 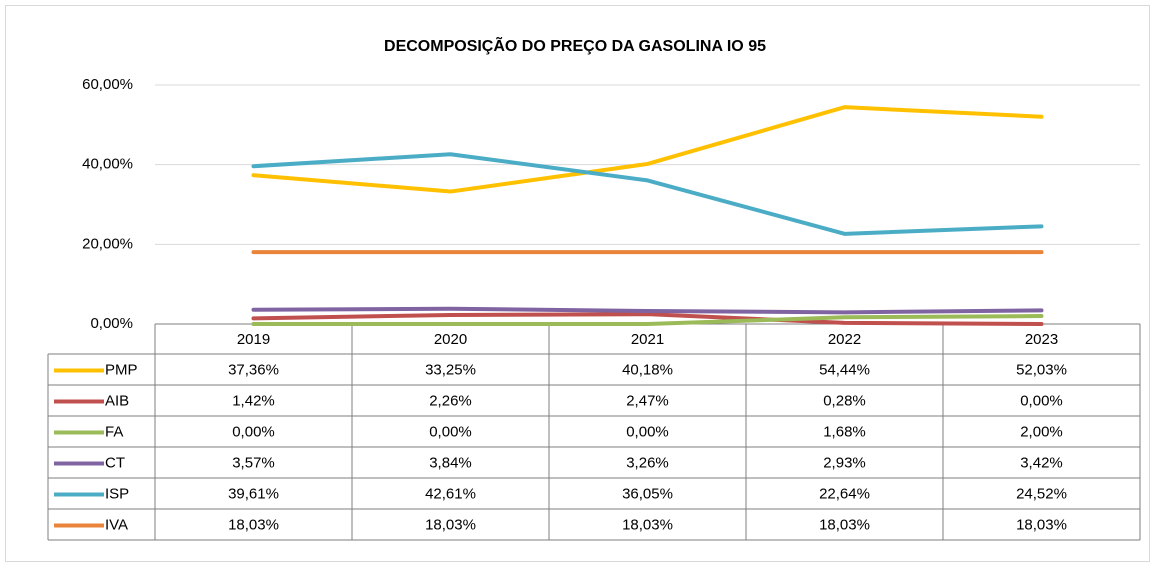 I want to click on y-tick-label: 60,00%, so click(x=107, y=84).